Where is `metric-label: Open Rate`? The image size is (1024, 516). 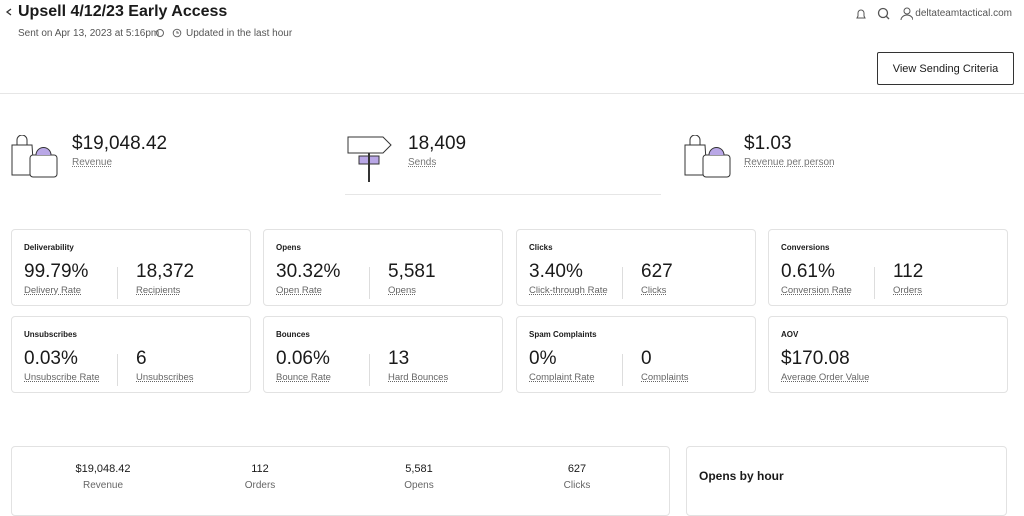 metric-label: Open Rate is located at coordinates (299, 290).